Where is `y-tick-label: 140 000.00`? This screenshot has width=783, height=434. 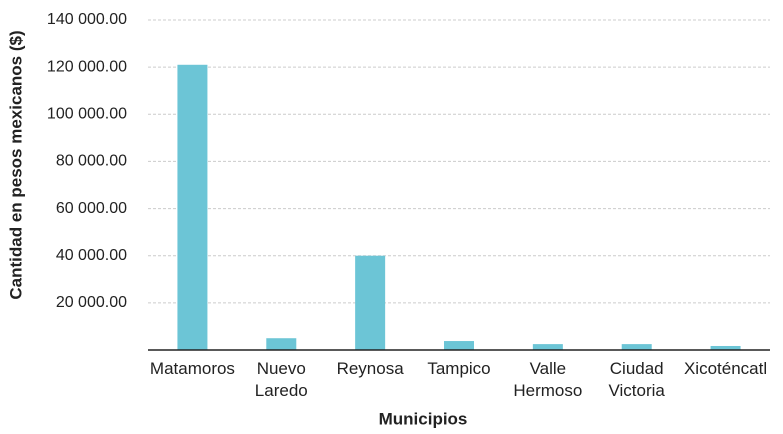 y-tick-label: 140 000.00 is located at coordinates (87, 19).